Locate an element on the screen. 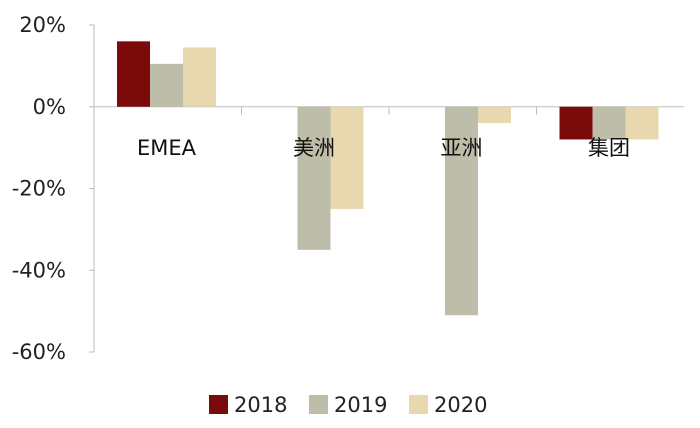 The image size is (700, 428). y-tick-labels: 20% 0% -20% -40% -60% is located at coordinates (39, 188).